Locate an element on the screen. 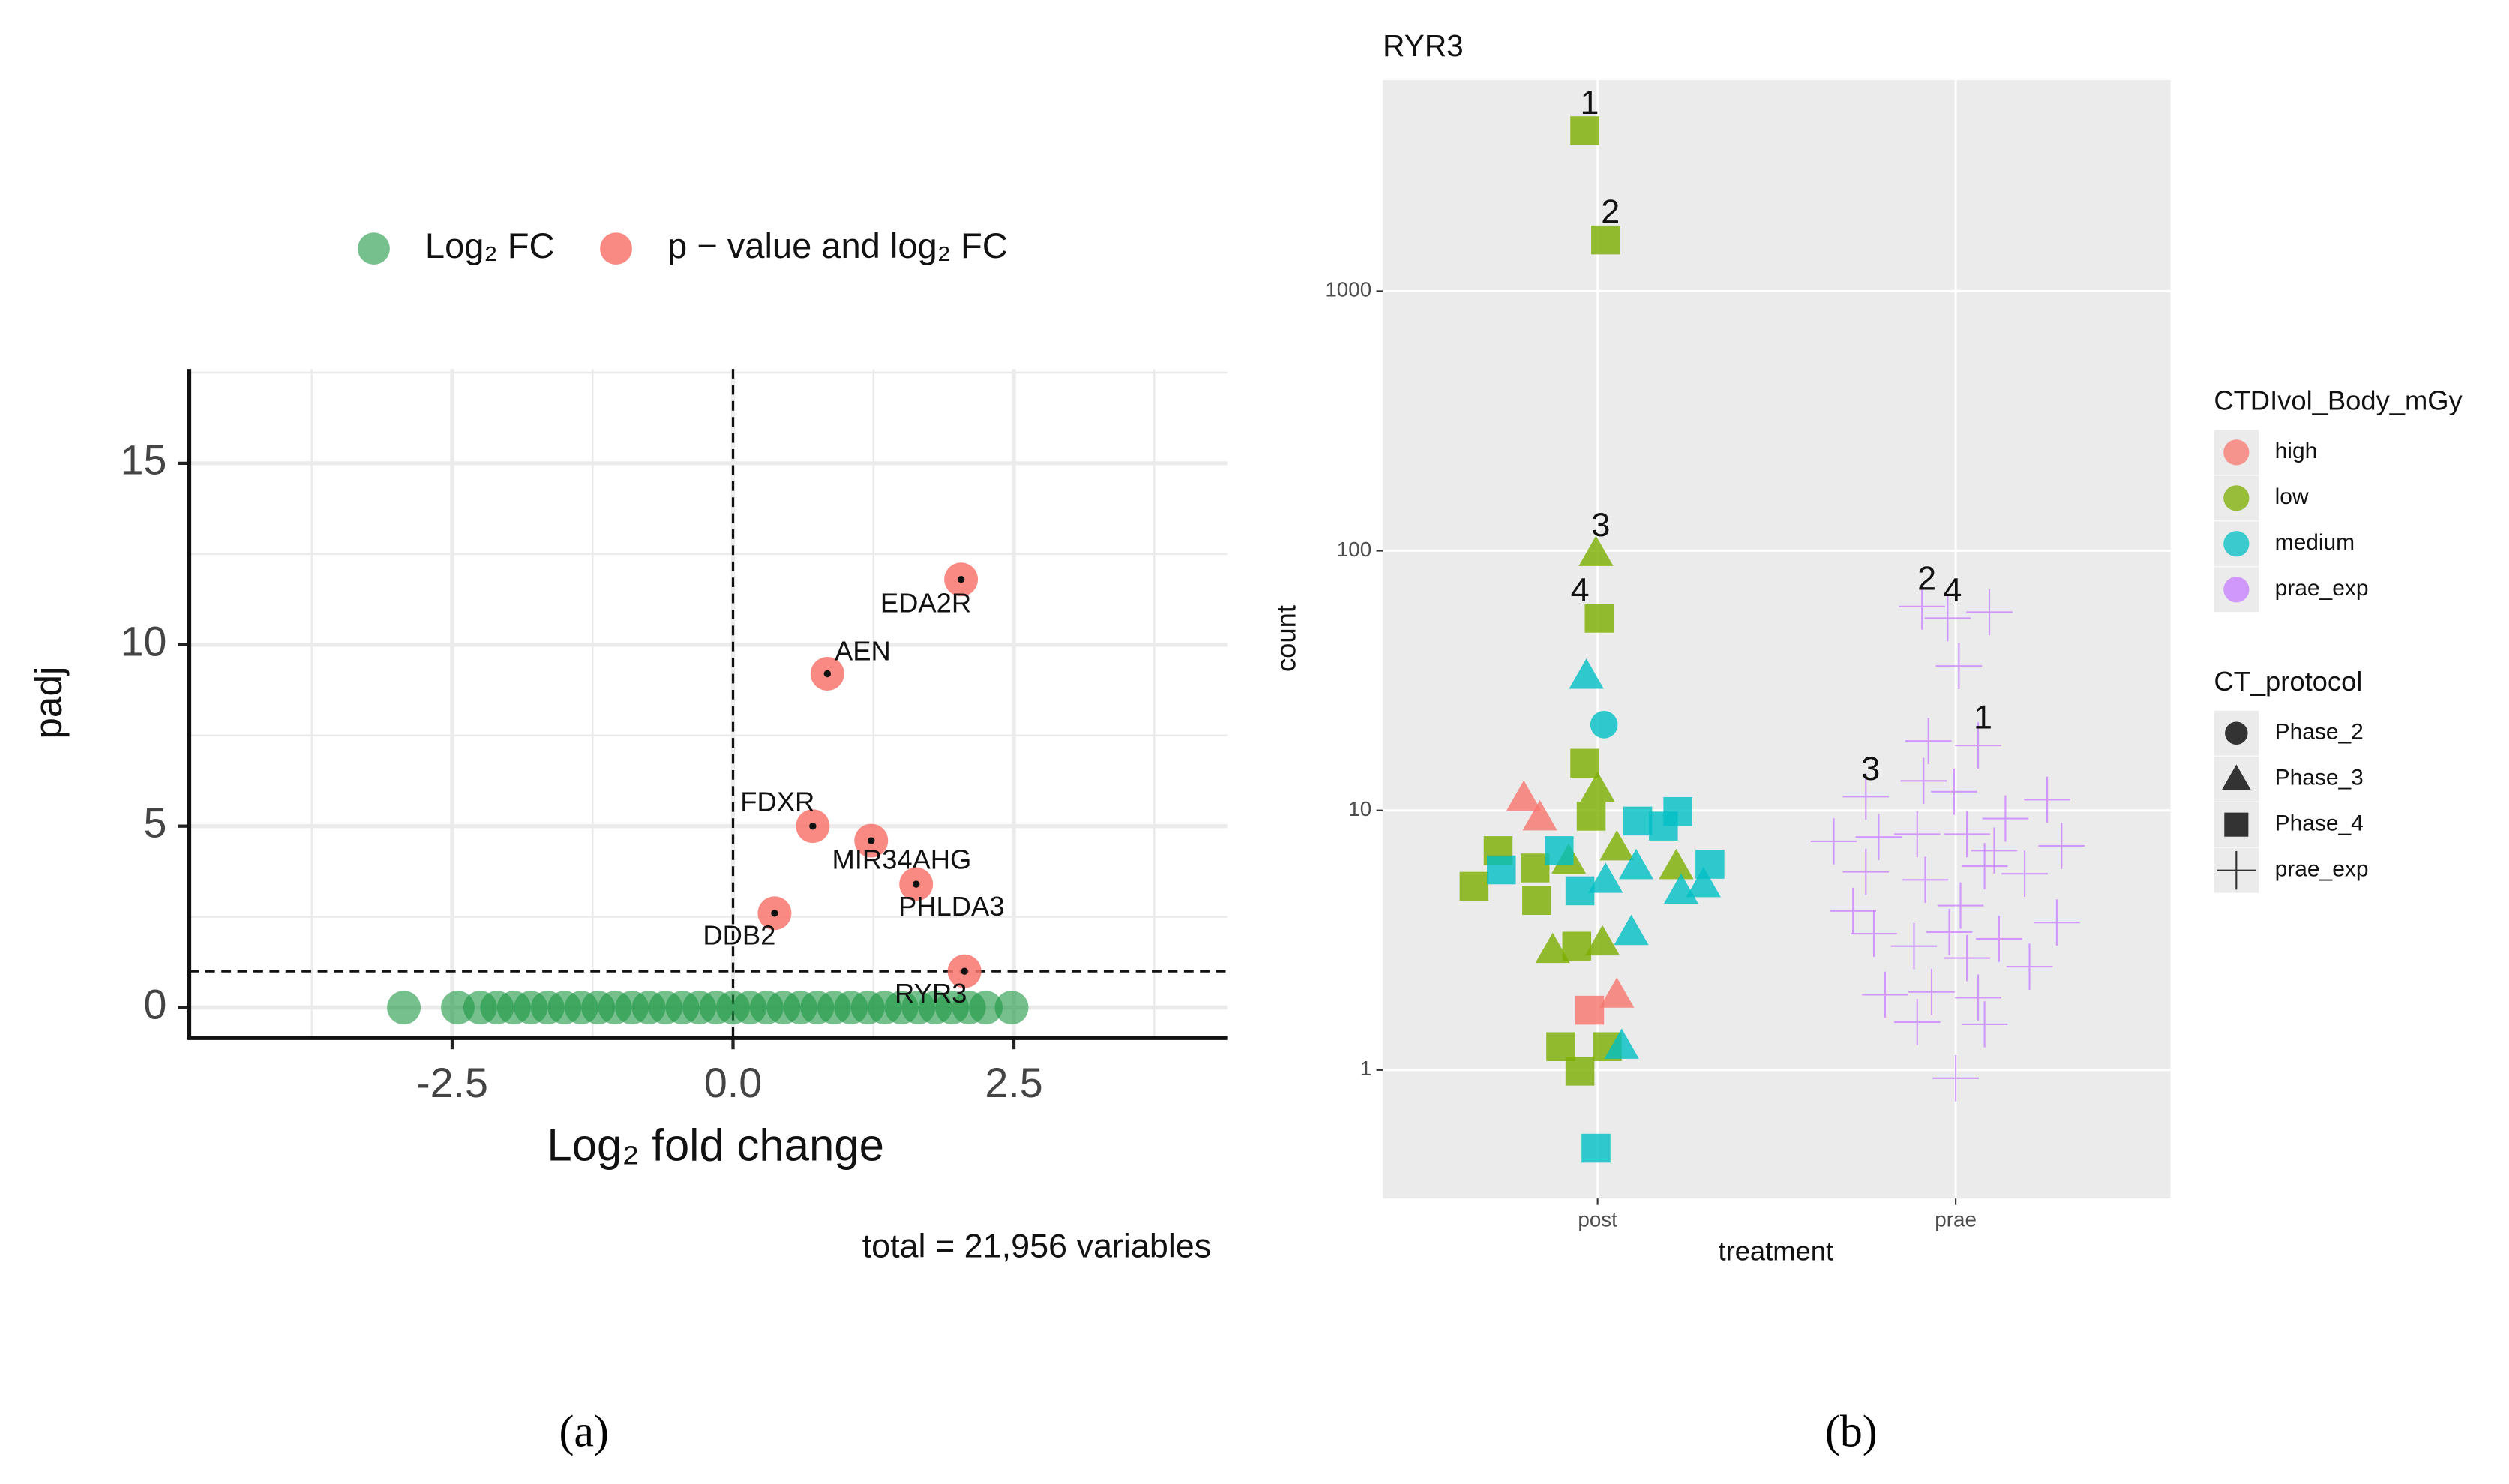 The image size is (2509, 1484). y-tick-label: 100 is located at coordinates (1354, 549).